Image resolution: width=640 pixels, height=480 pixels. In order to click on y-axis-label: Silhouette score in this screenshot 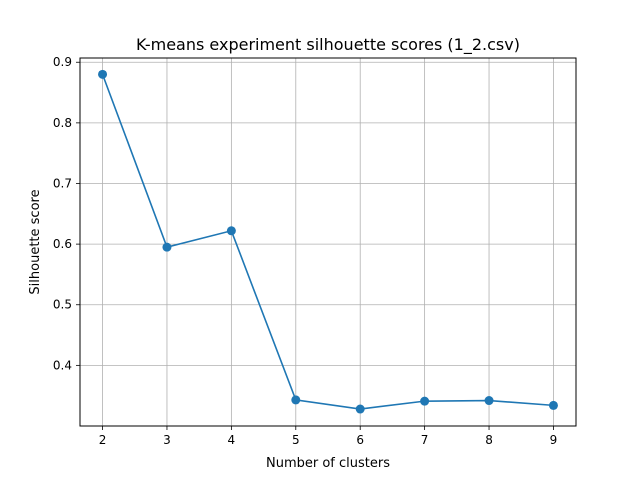, I will do `click(35, 241)`.